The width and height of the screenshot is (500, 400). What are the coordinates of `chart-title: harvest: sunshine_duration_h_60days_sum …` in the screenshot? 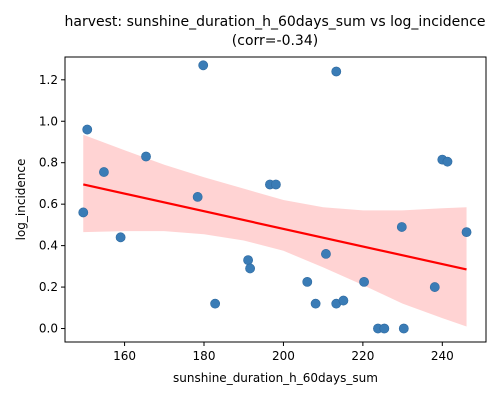 It's located at (275, 22).